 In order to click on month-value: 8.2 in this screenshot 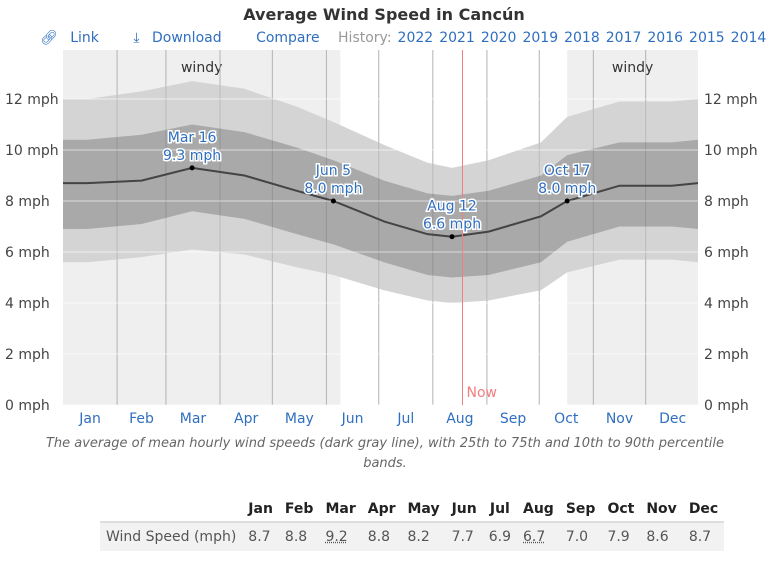, I will do `click(424, 536)`.